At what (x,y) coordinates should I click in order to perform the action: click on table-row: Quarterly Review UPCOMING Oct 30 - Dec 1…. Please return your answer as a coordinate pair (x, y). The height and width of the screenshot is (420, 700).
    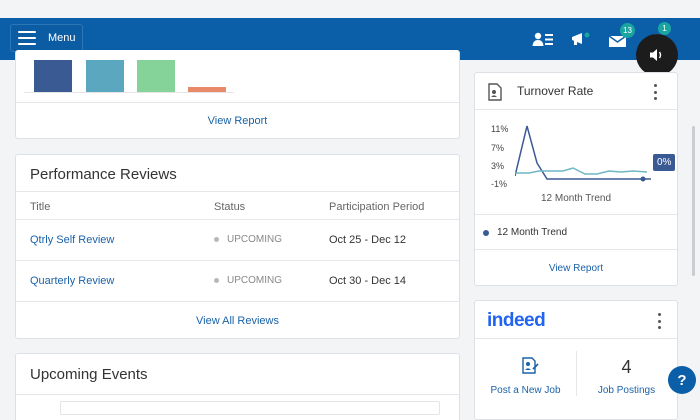
    Looking at the image, I should click on (237, 280).